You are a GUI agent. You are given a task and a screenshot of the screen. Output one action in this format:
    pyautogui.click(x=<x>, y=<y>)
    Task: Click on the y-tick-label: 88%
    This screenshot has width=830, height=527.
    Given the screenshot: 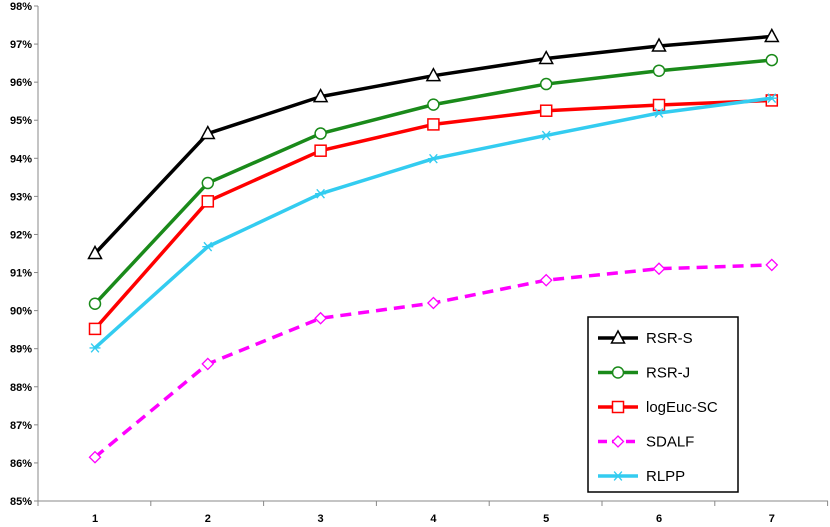 What is the action you would take?
    pyautogui.click(x=21, y=388)
    